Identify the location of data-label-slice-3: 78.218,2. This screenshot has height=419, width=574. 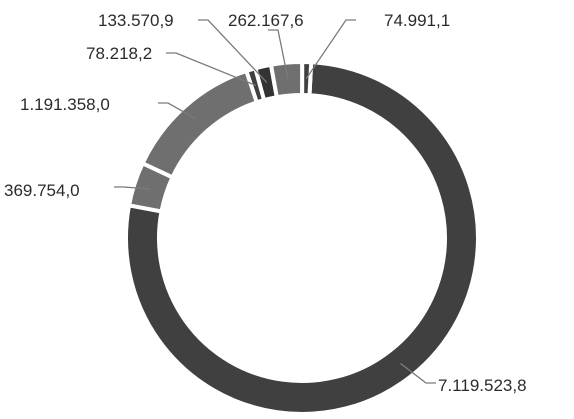
(119, 53).